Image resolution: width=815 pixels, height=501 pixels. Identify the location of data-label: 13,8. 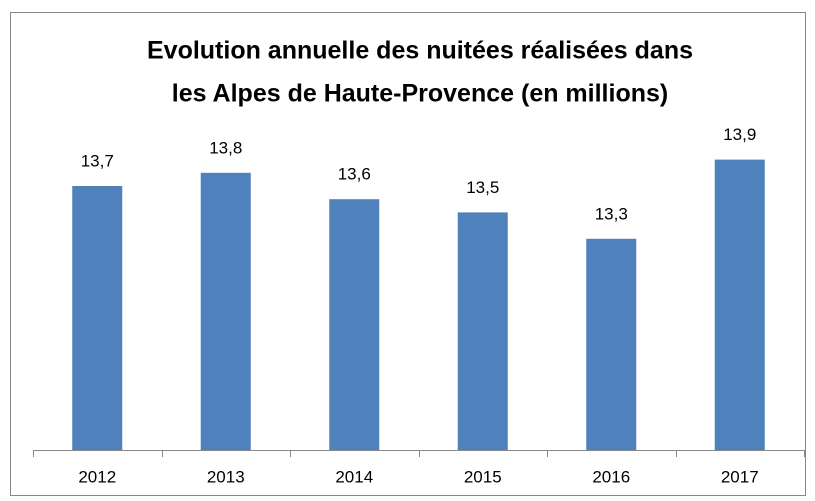
(225, 147).